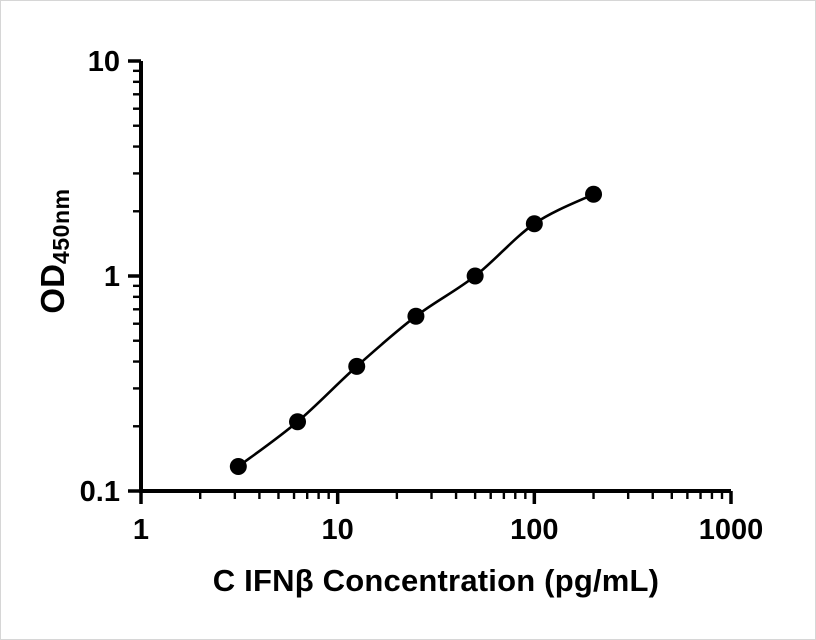 The height and width of the screenshot is (640, 816). Describe the element at coordinates (338, 530) in the screenshot. I see `x-tick-label: 10` at that location.